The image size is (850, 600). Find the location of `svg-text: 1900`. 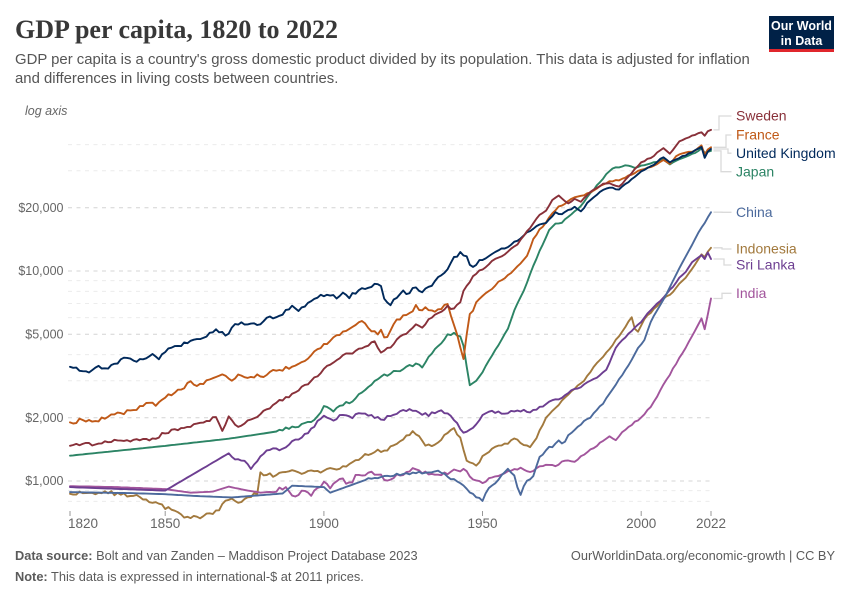

svg-text: 1900 is located at coordinates (324, 523).